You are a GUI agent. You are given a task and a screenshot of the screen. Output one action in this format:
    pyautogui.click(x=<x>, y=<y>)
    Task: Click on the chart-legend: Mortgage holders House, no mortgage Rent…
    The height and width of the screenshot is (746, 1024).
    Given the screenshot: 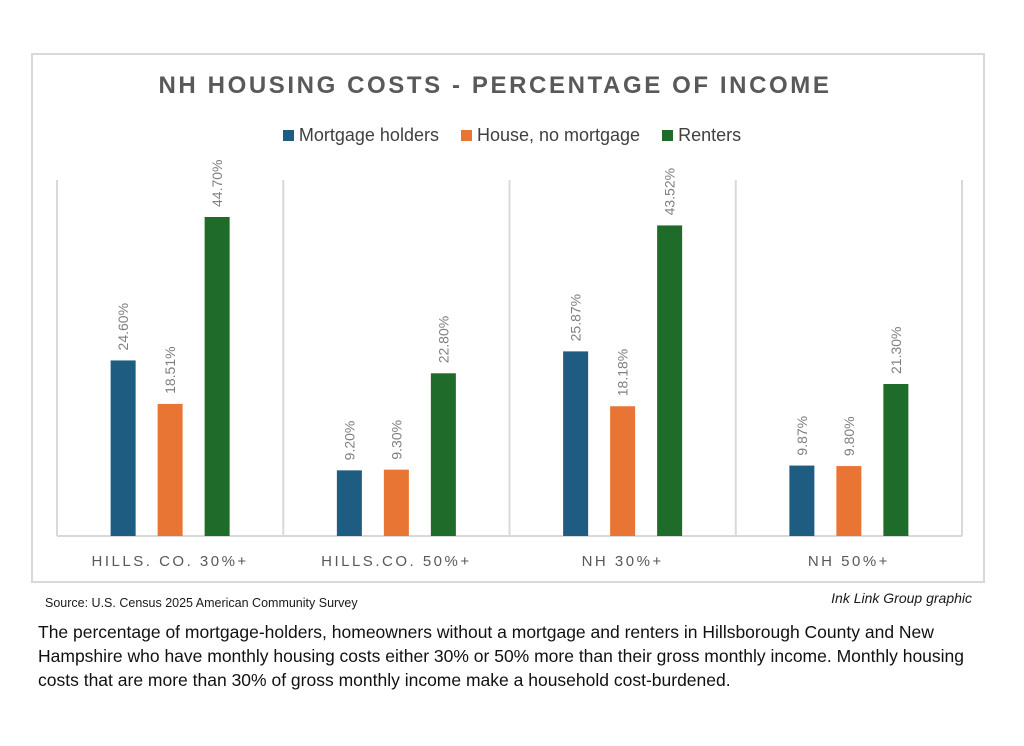 What is the action you would take?
    pyautogui.click(x=512, y=135)
    